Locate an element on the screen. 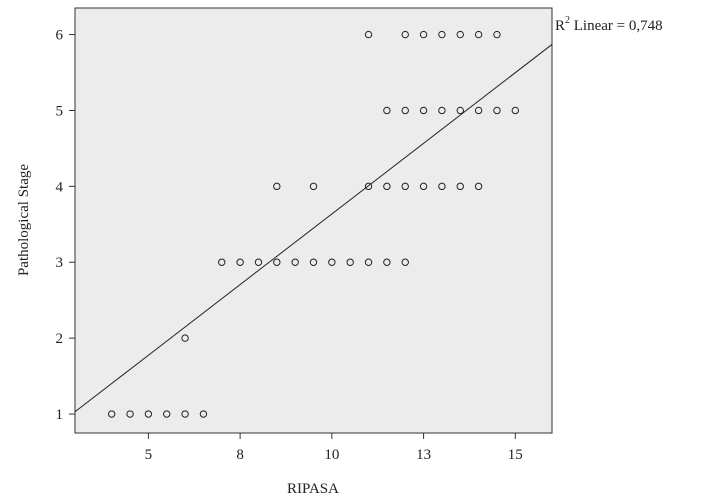 This screenshot has height=498, width=707. r-squared-prefix: R is located at coordinates (560, 26).